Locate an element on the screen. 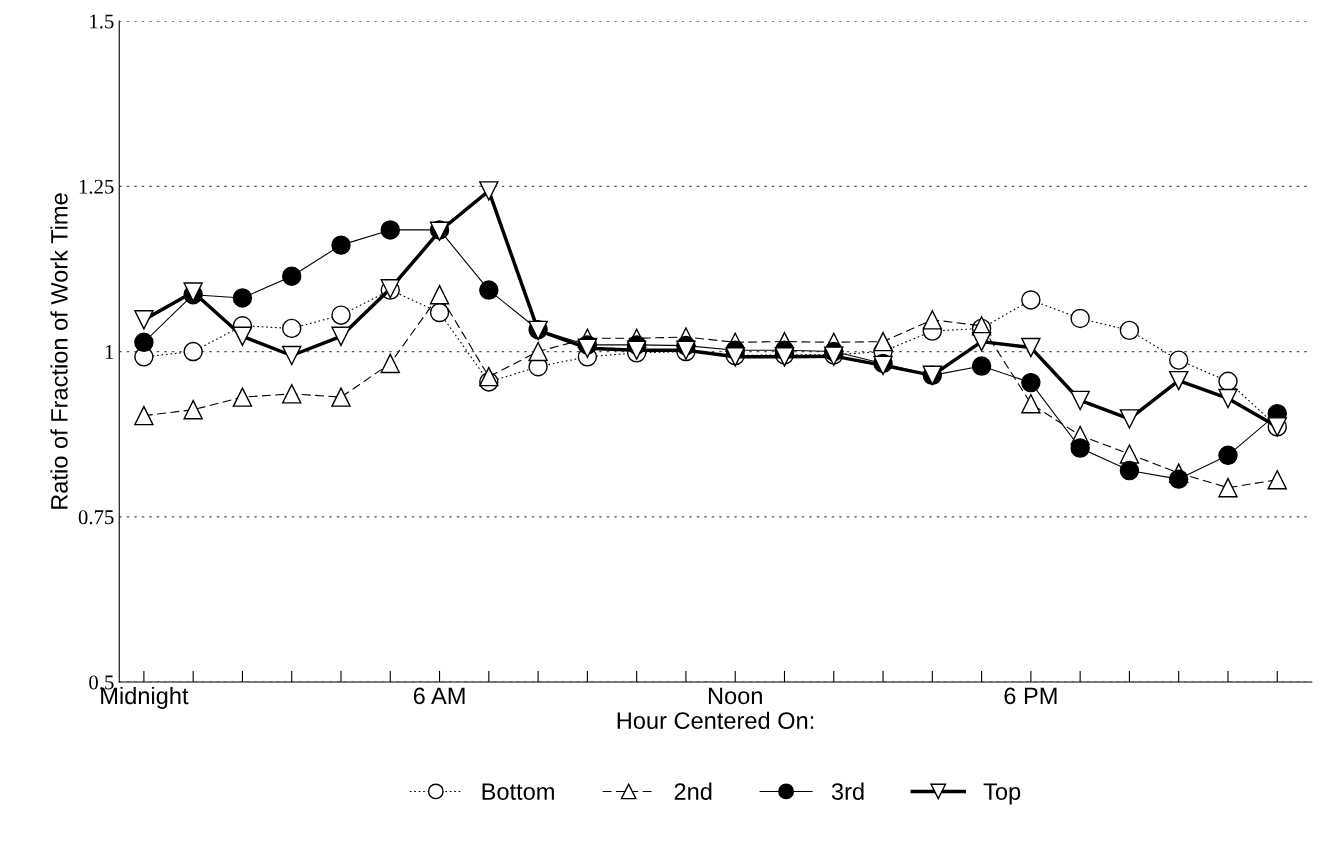 The height and width of the screenshot is (842, 1325). legend-label: 2nd is located at coordinates (693, 791).